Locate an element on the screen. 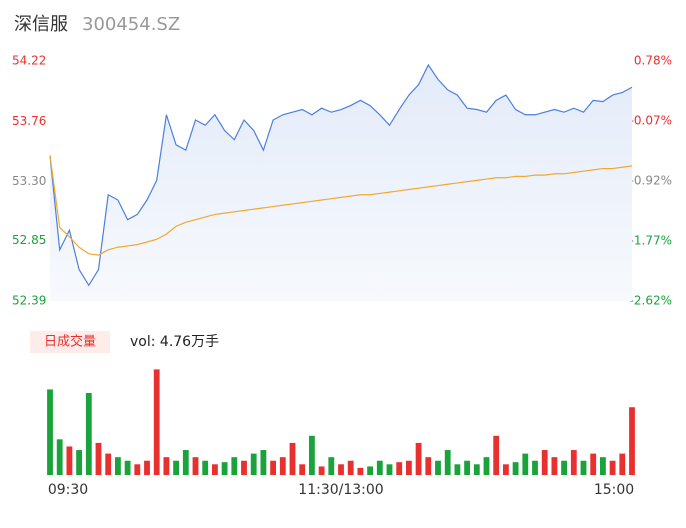  y-tick-label: 52.85 is located at coordinates (29, 240).